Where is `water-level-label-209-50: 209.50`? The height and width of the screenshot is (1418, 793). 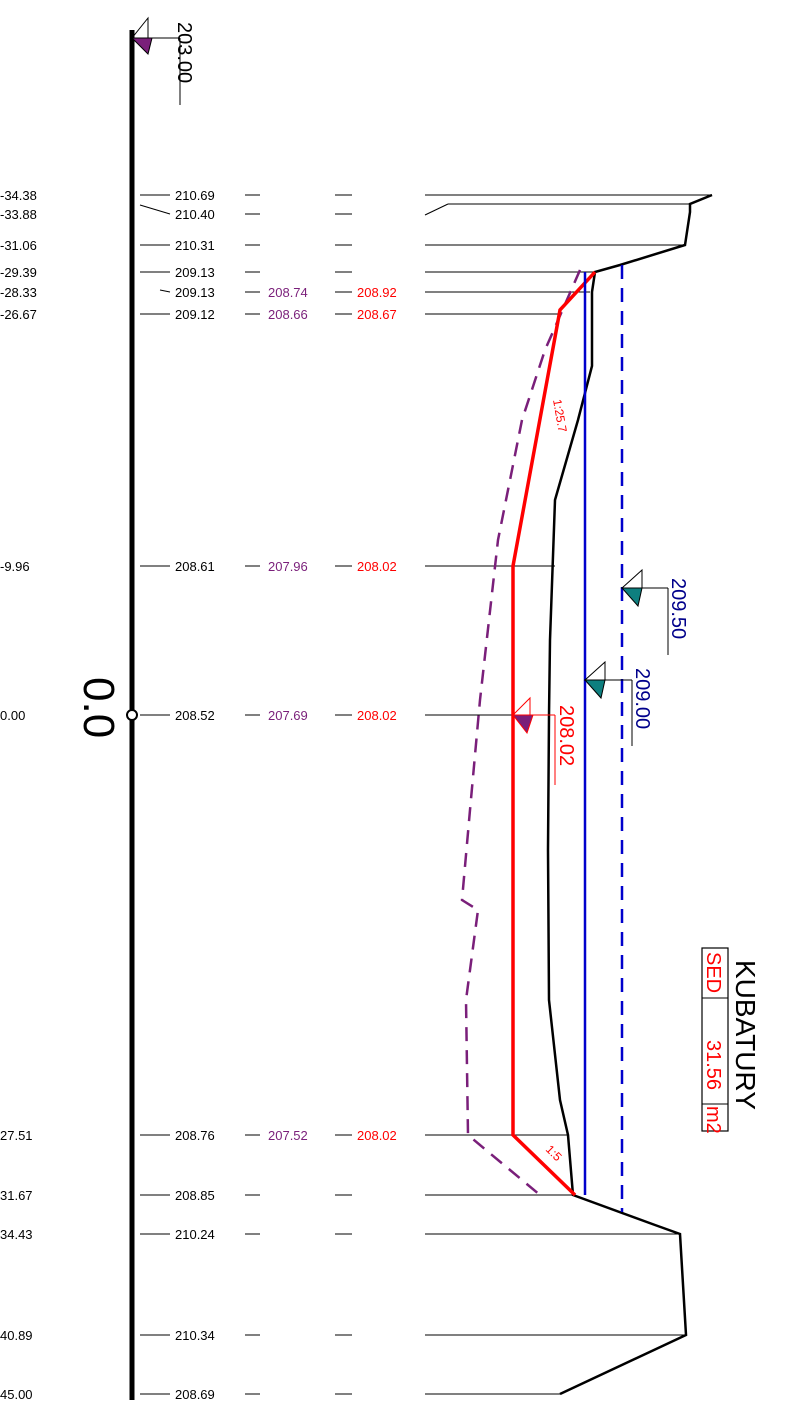 water-level-label-209-50: 209.50 is located at coordinates (678, 608).